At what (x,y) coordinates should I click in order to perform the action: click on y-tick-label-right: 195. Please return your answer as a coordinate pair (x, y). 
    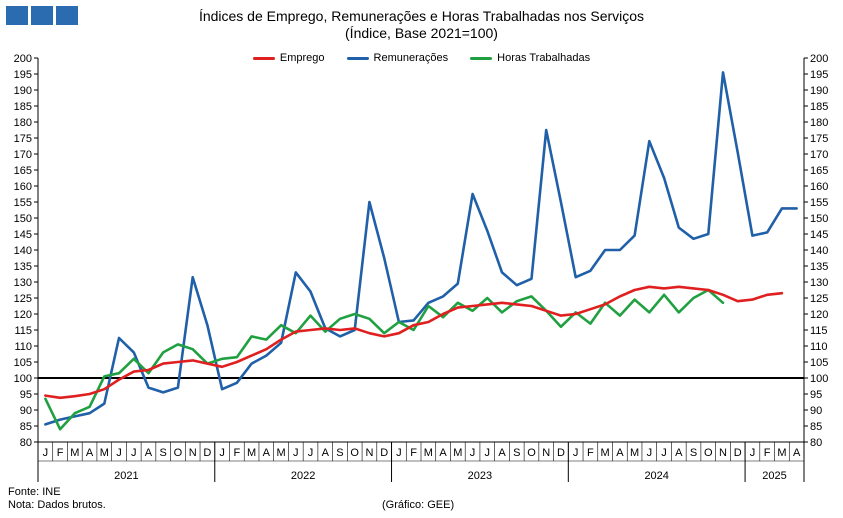
    Looking at the image, I should click on (819, 75).